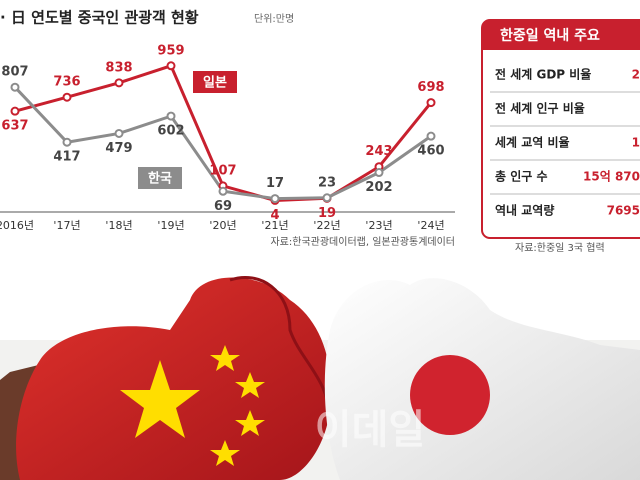 The height and width of the screenshot is (480, 640). I want to click on value-label: 107, so click(222, 170).